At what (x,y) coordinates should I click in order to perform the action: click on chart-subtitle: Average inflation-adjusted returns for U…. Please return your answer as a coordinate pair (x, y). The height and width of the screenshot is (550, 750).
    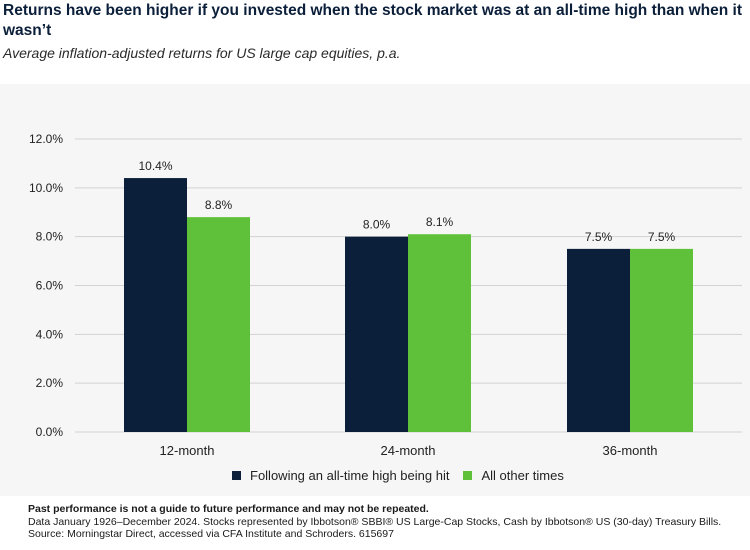
    Looking at the image, I should click on (202, 53).